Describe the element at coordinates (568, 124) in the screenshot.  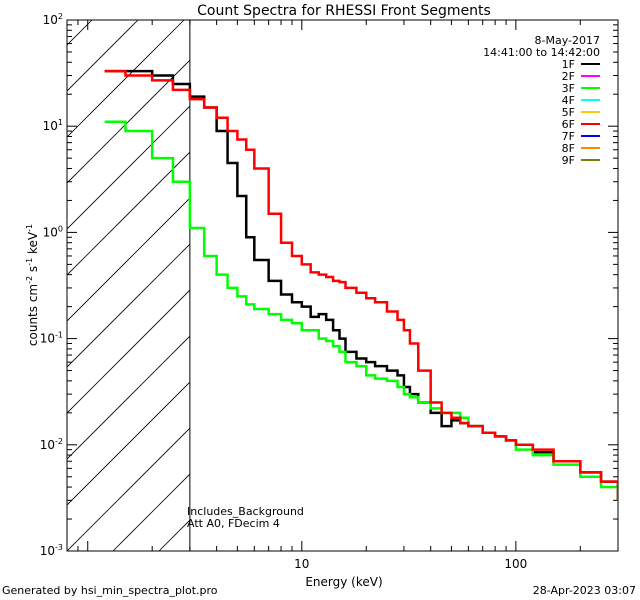
I see `legend-label-6f: 6F` at that location.